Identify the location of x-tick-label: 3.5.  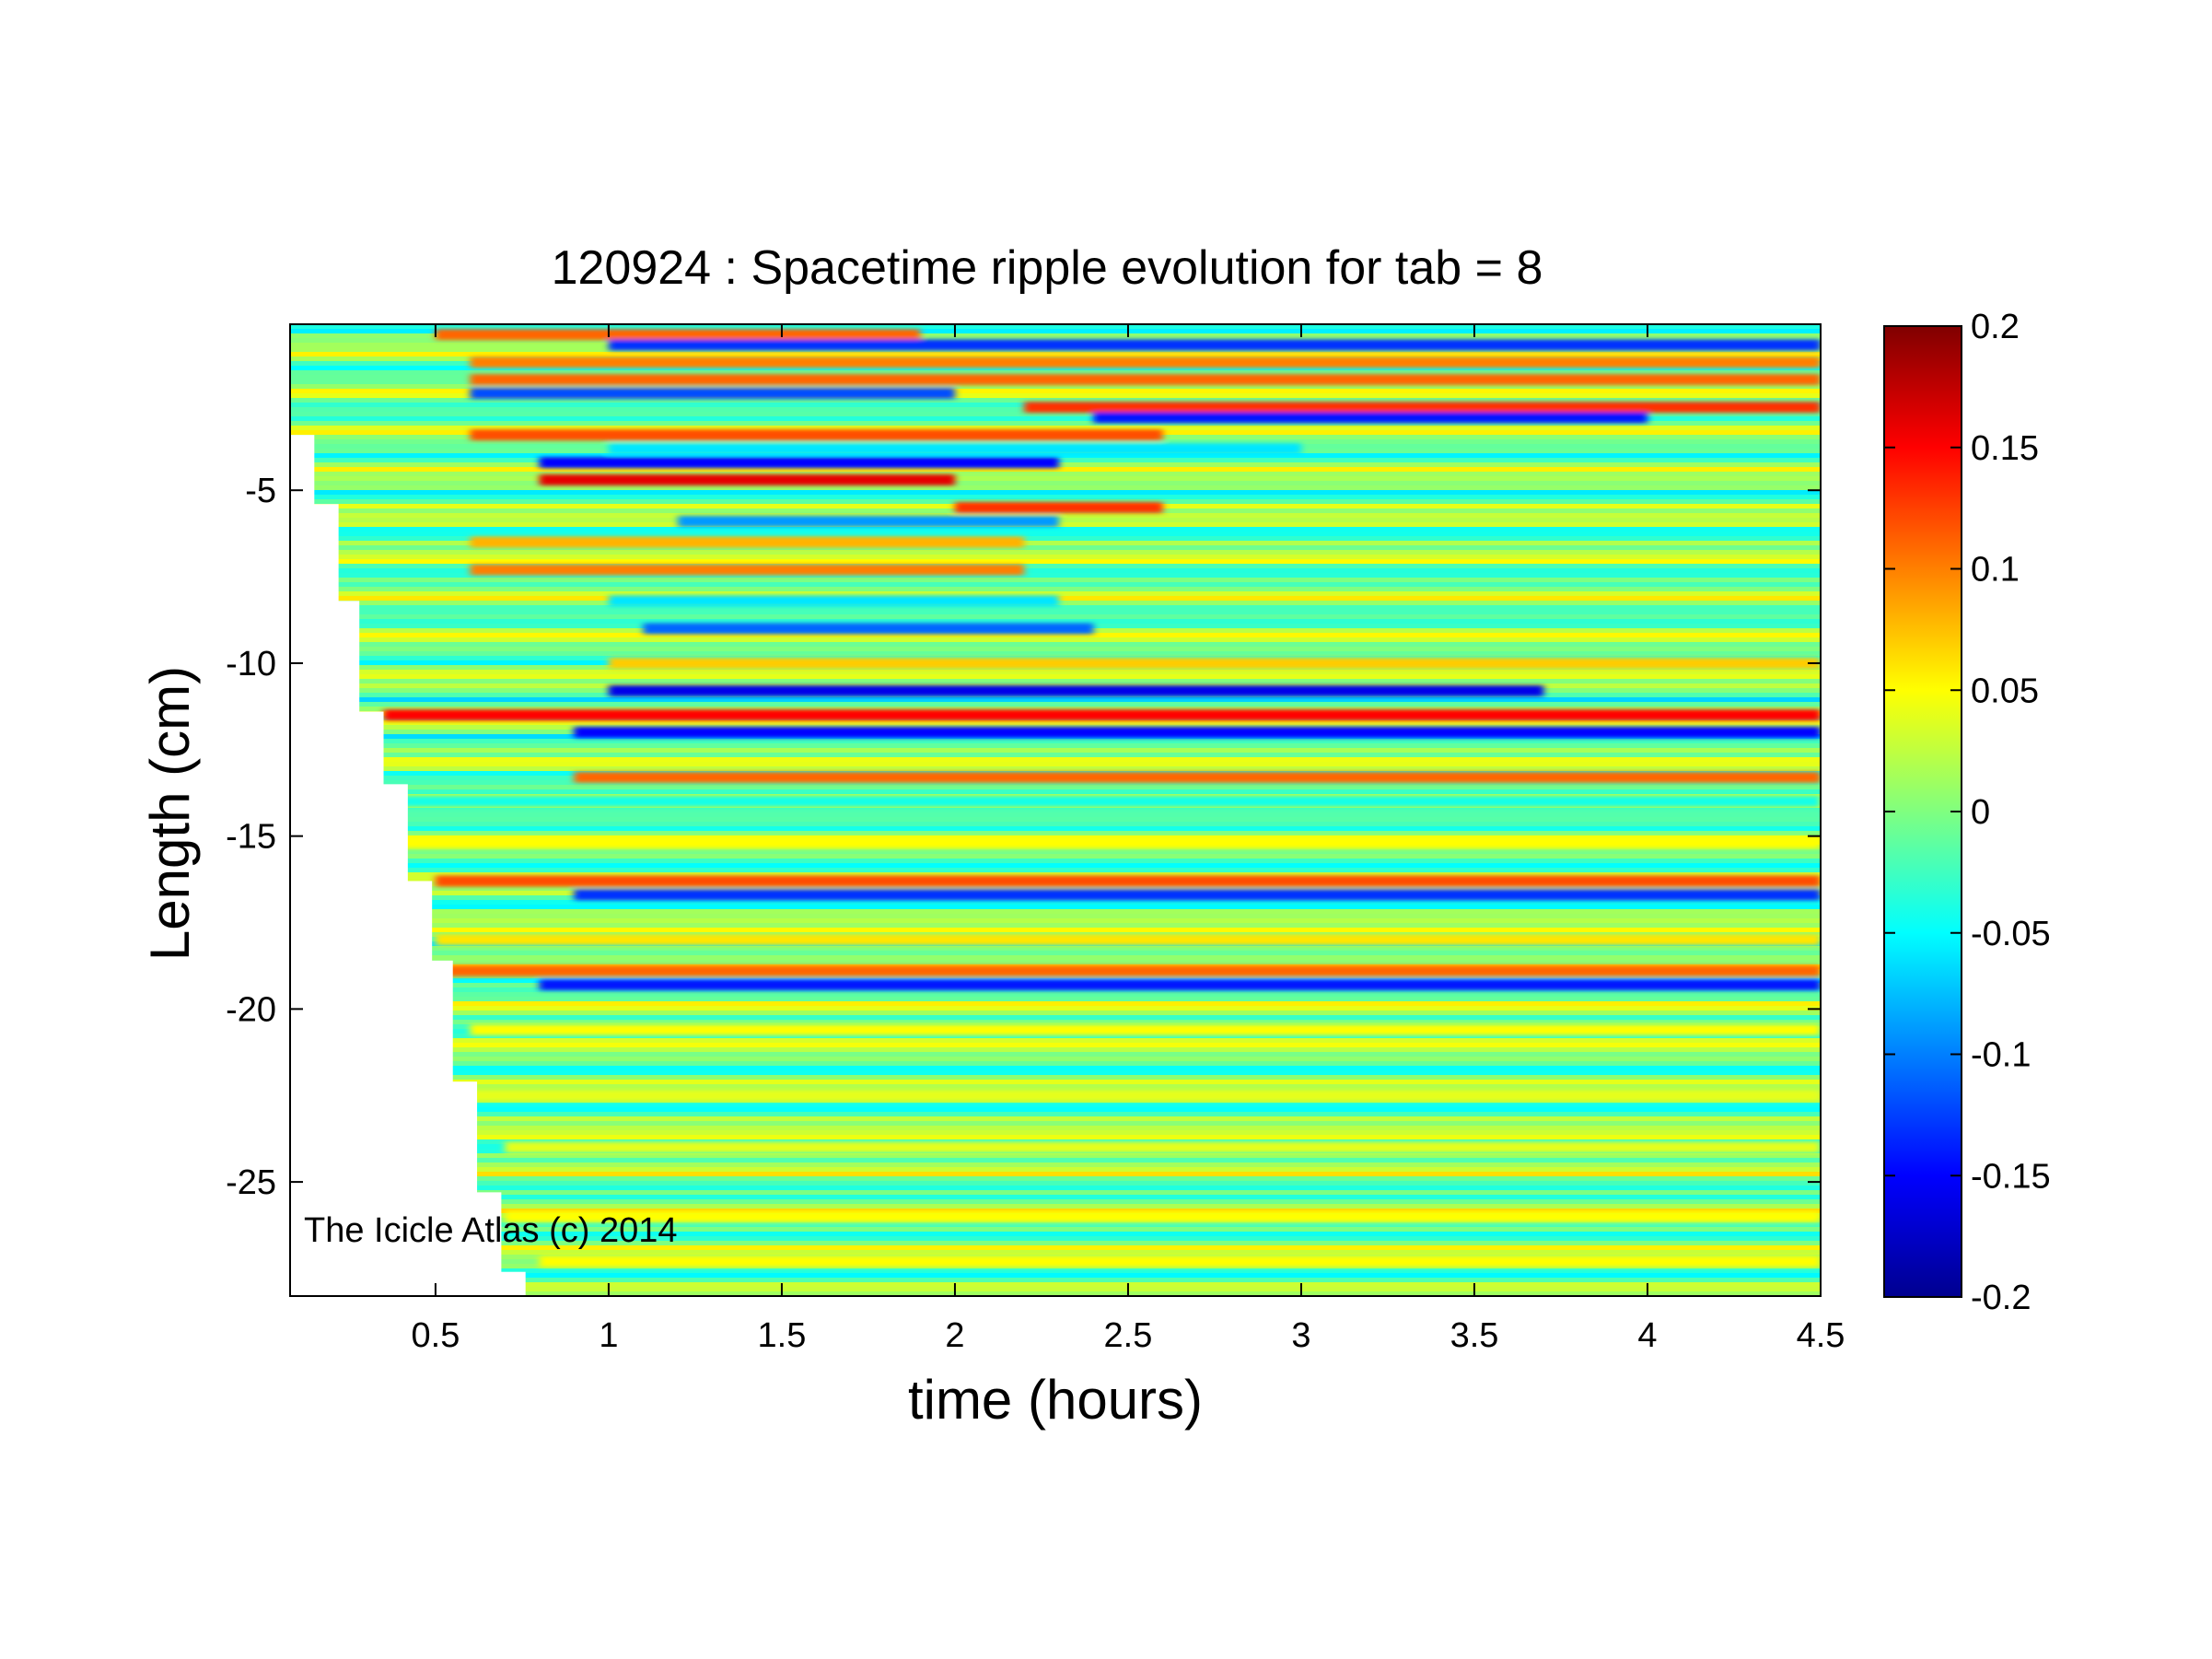
(1475, 1335).